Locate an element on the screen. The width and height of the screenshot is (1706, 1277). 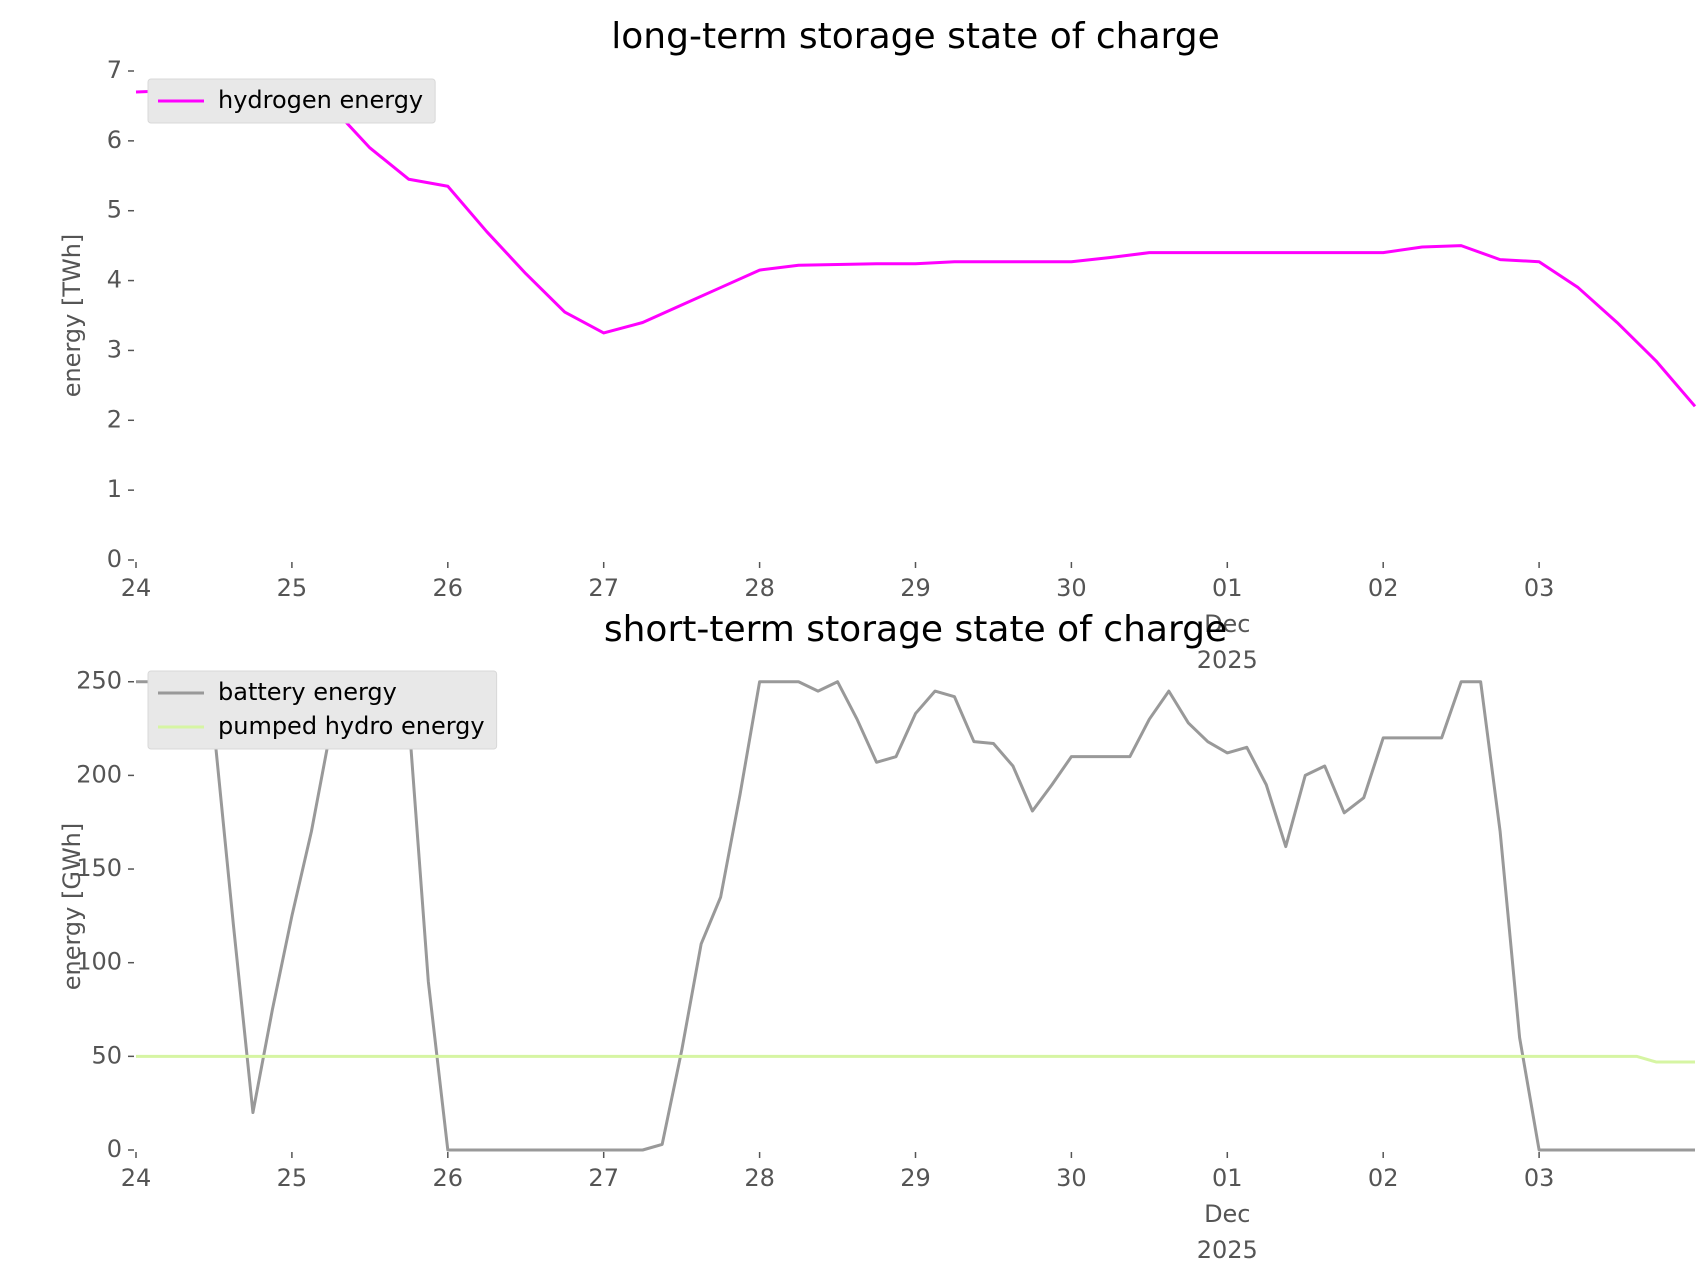
y-tick-label: 3 is located at coordinates (114, 349).